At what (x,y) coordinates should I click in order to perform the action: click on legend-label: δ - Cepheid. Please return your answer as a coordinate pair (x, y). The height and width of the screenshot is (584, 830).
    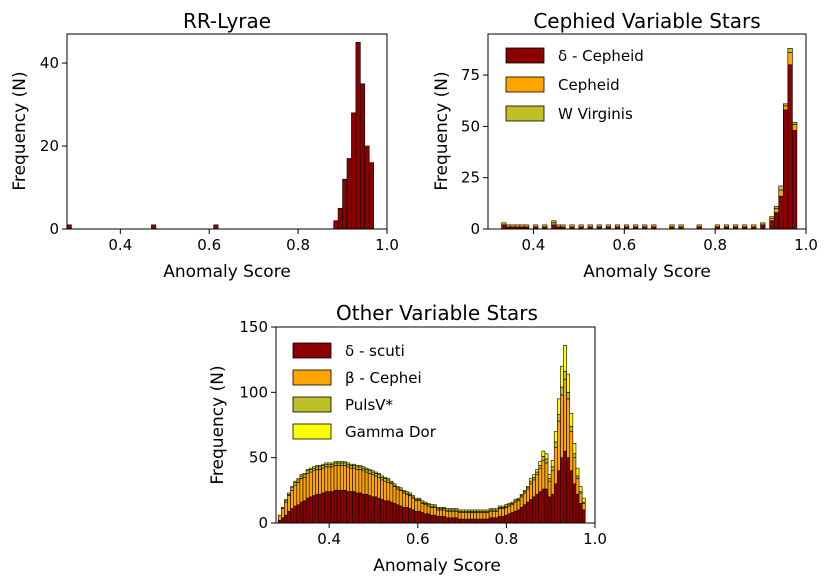
    Looking at the image, I should click on (601, 56).